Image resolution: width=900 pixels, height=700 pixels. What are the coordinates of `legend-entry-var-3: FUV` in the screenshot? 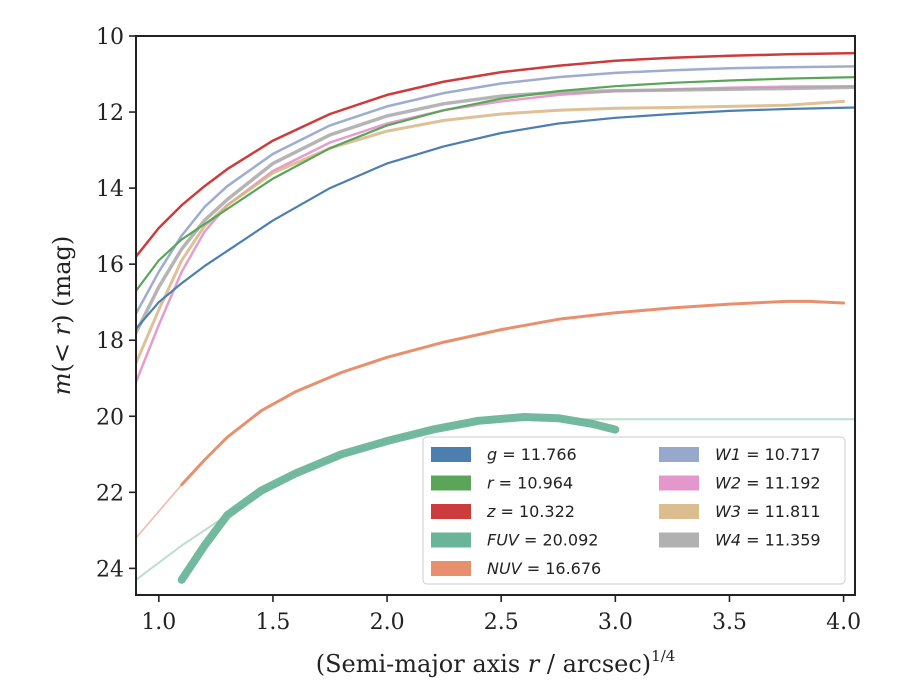 It's located at (503, 540).